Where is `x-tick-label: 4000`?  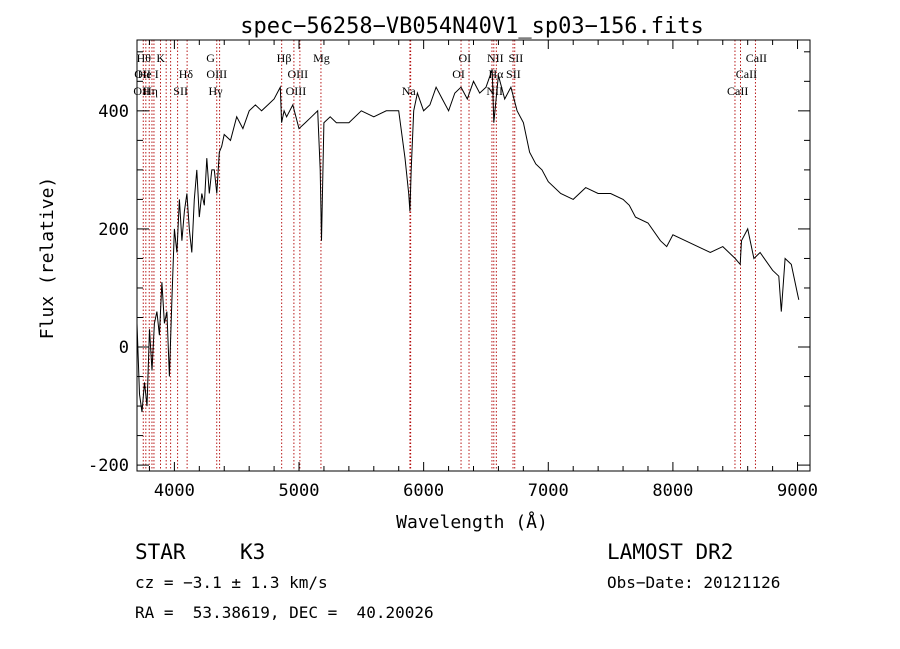 x-tick-label: 4000 is located at coordinates (174, 491).